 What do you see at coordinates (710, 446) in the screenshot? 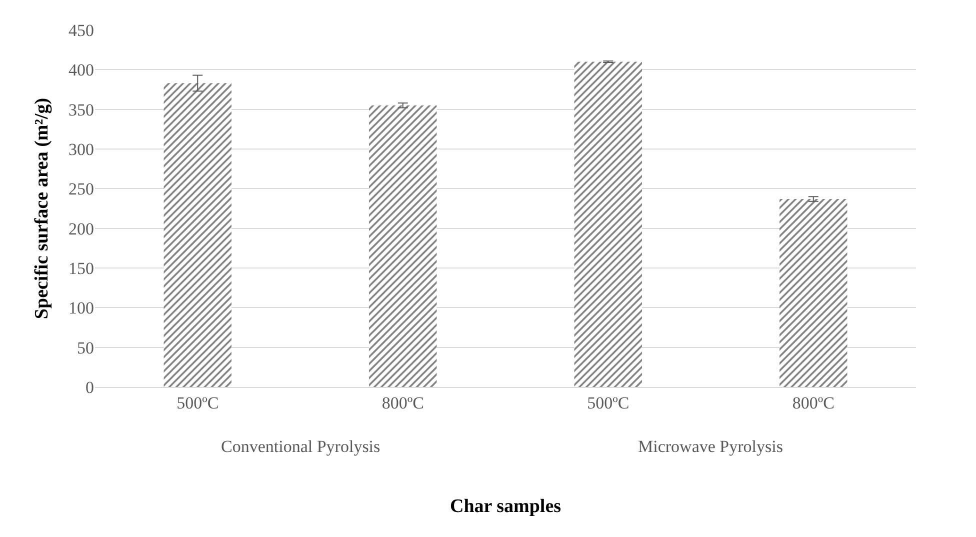
I see `text: Microwave Pyrolysis` at bounding box center [710, 446].